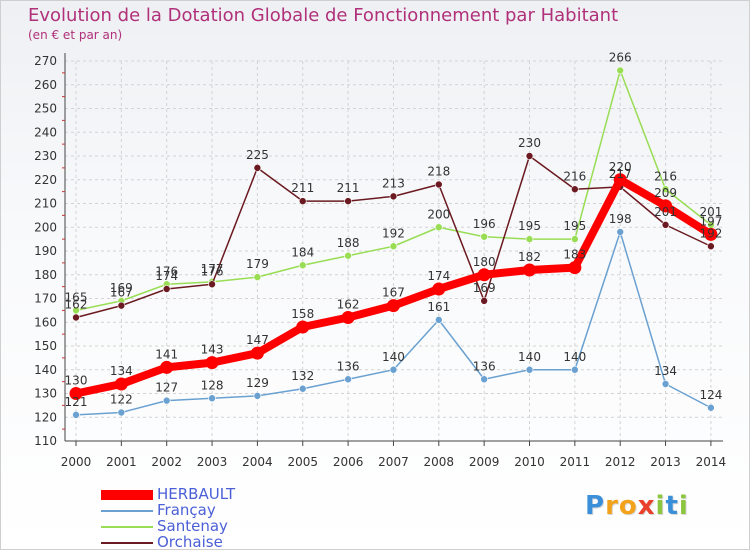 Image resolution: width=750 pixels, height=551 pixels. Describe the element at coordinates (121, 305) in the screenshot. I see `point-orchaise-2001` at that location.